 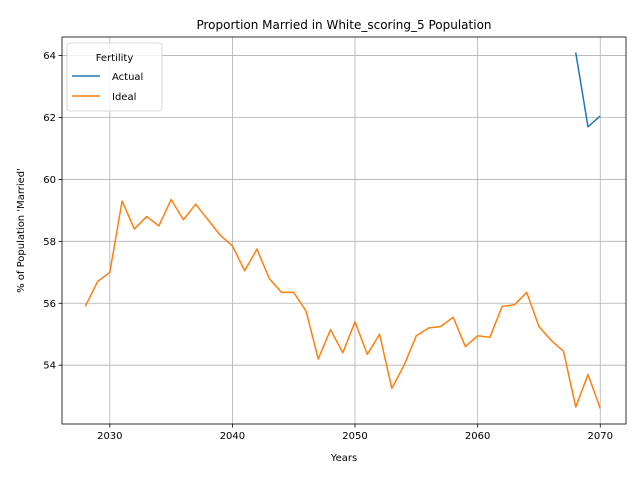 I want to click on x-tick-label: 2040, so click(x=232, y=436).